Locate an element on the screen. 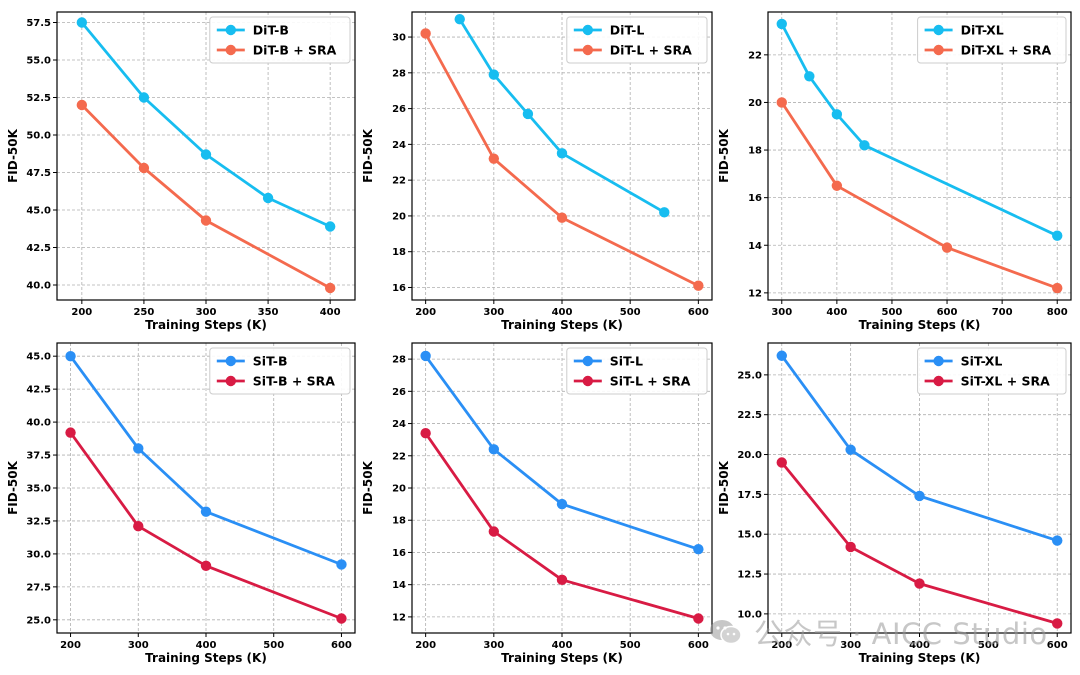 This screenshot has width=1080, height=675. y-tick-label: 17.5 is located at coordinates (749, 495).